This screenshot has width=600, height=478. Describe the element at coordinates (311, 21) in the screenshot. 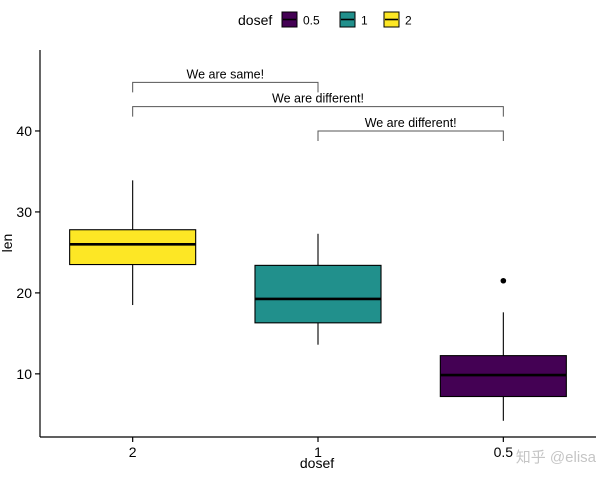

I see `legend-label: 0.5` at that location.